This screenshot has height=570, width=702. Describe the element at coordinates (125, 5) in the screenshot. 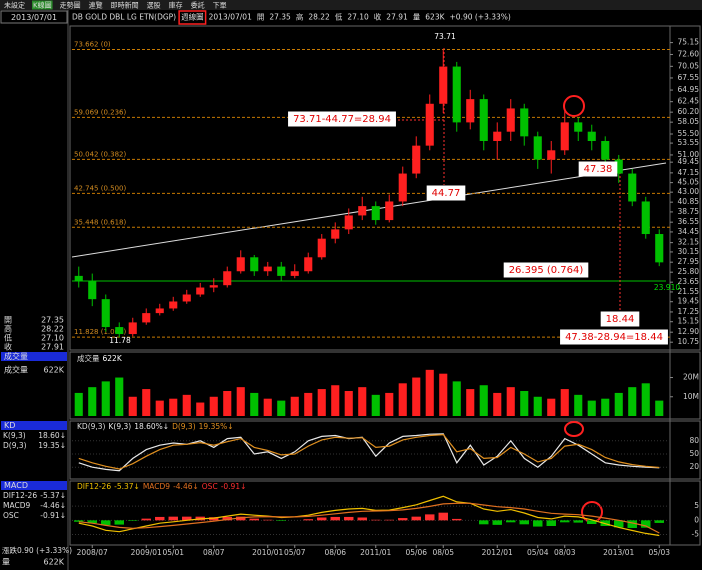

I see `toolbar-tab: 即時新聞` at that location.